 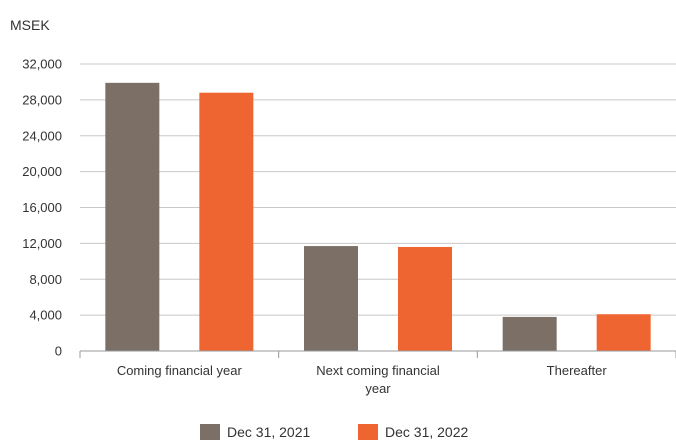 I want to click on y-tick-label: 24,000, so click(x=42, y=135).